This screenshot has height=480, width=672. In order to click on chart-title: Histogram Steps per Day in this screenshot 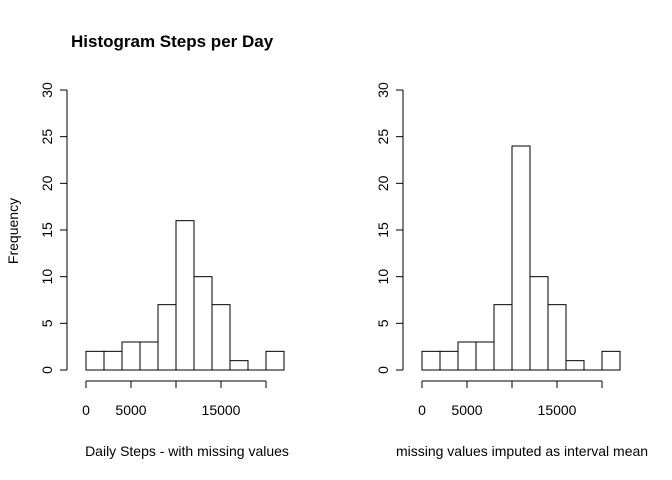, I will do `click(172, 41)`.